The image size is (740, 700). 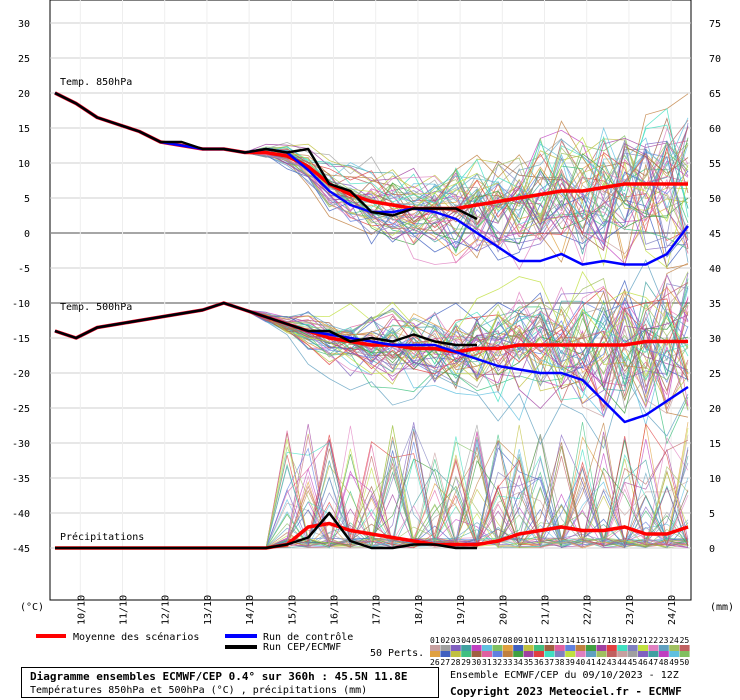 What do you see at coordinates (588, 610) in the screenshot?
I see `x-tick-label: 22/10` at bounding box center [588, 610].